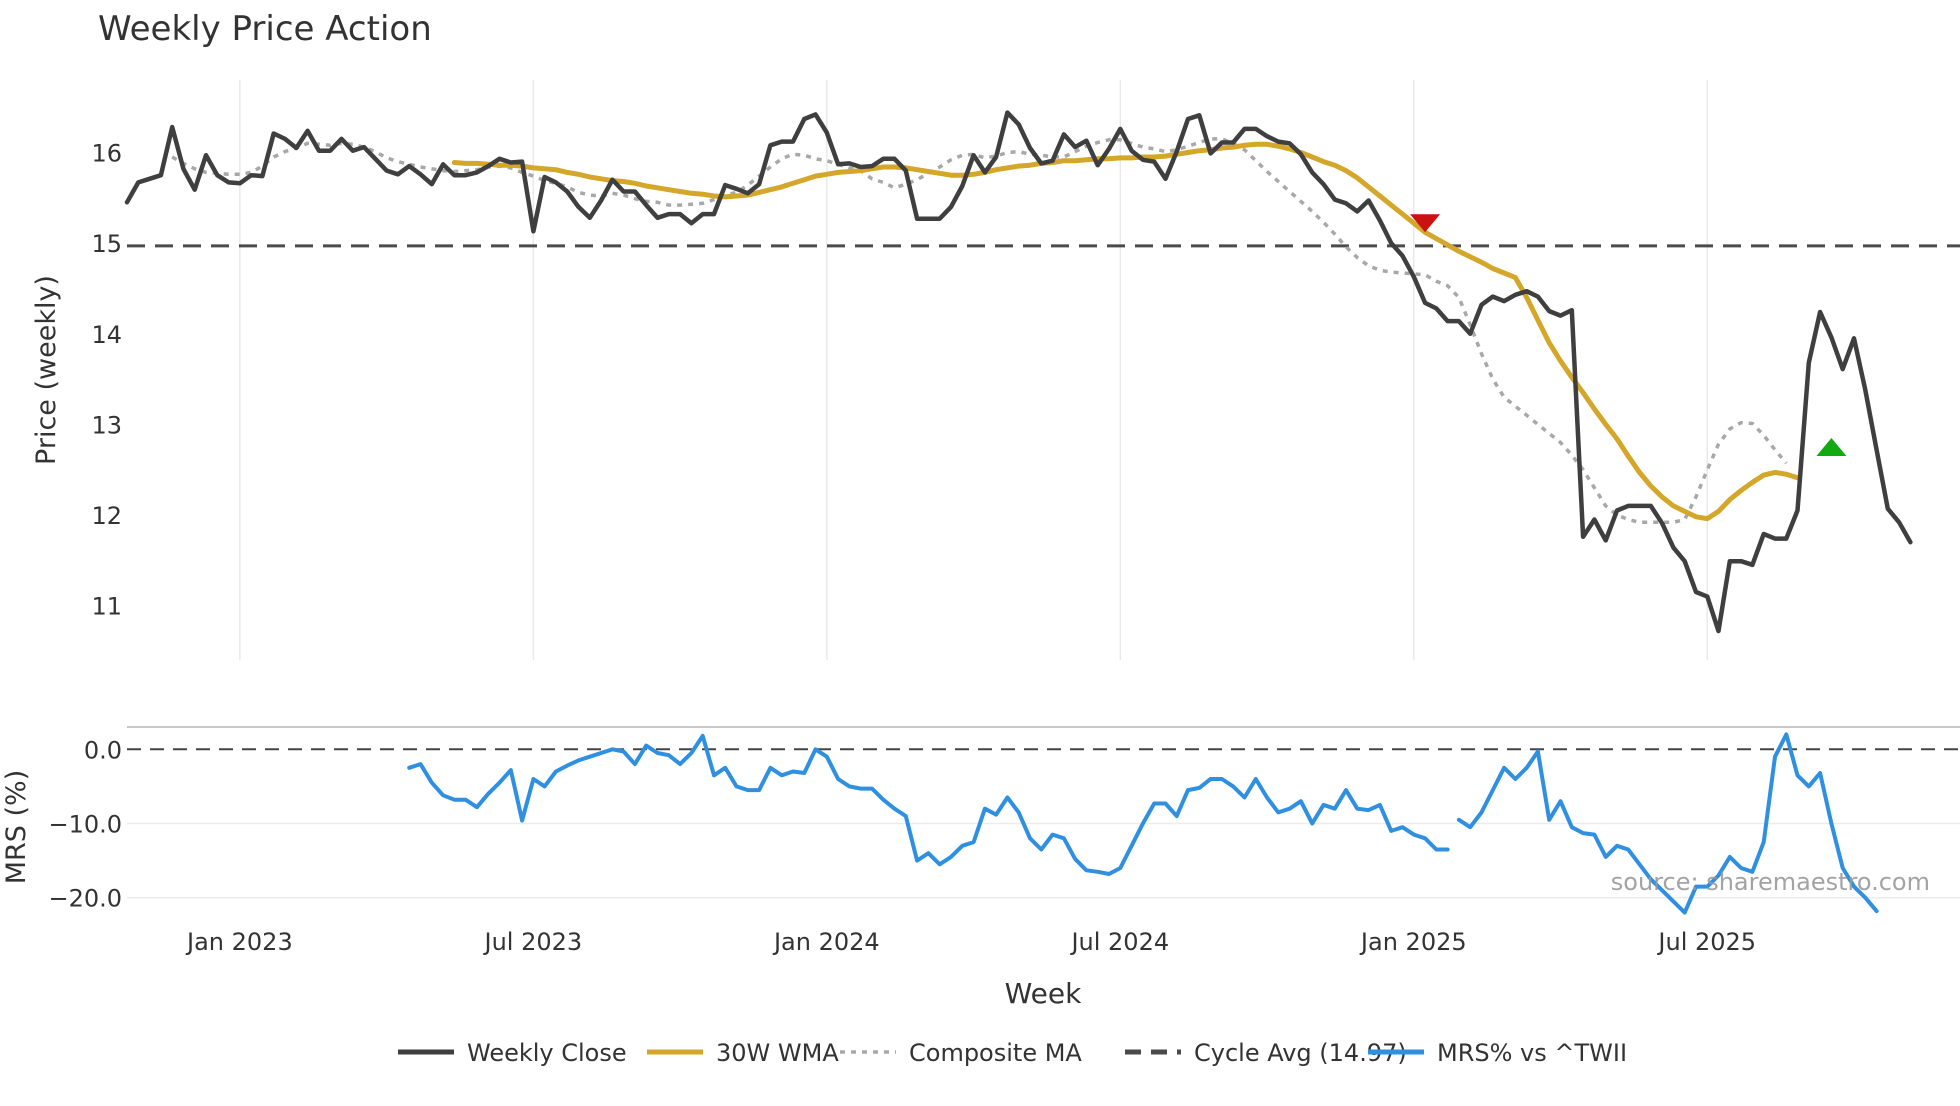  What do you see at coordinates (1119, 942) in the screenshot?
I see `x-tick-label: Jul 2024` at bounding box center [1119, 942].